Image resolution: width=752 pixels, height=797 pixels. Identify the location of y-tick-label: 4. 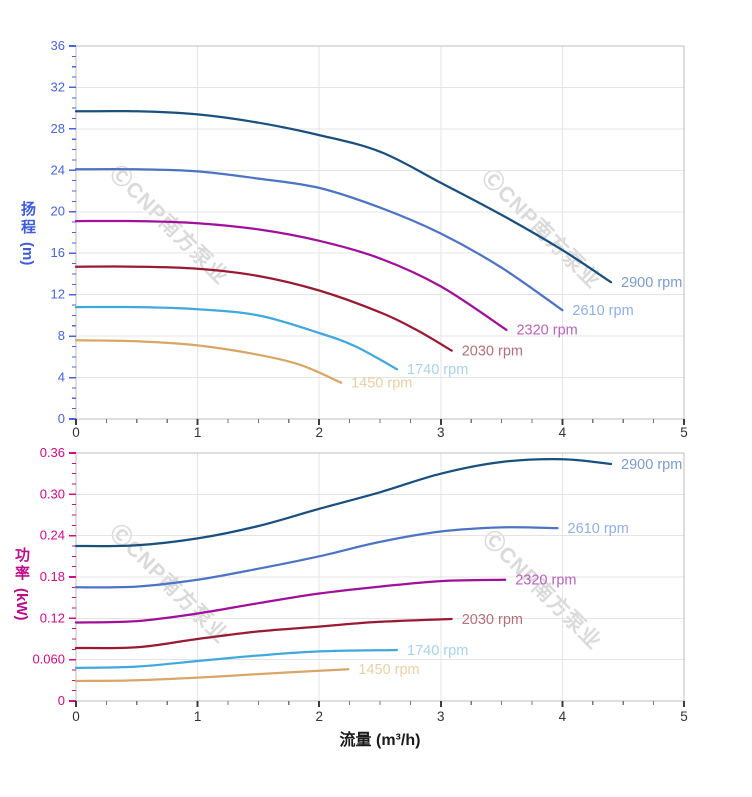
(61, 376).